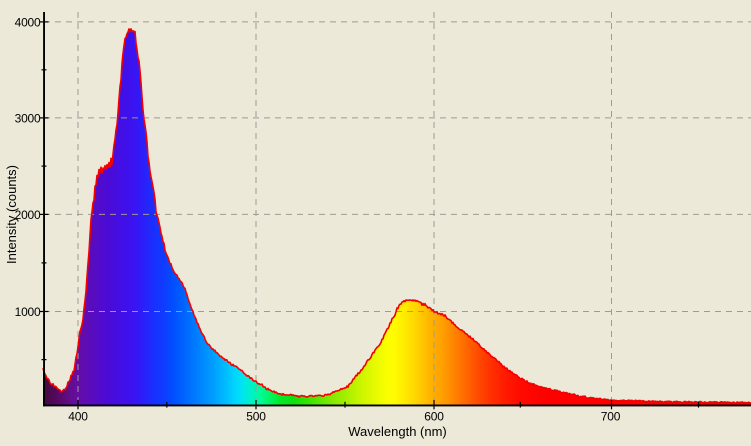 Image resolution: width=751 pixels, height=446 pixels. Describe the element at coordinates (28, 118) in the screenshot. I see `svg-text: 3000` at that location.